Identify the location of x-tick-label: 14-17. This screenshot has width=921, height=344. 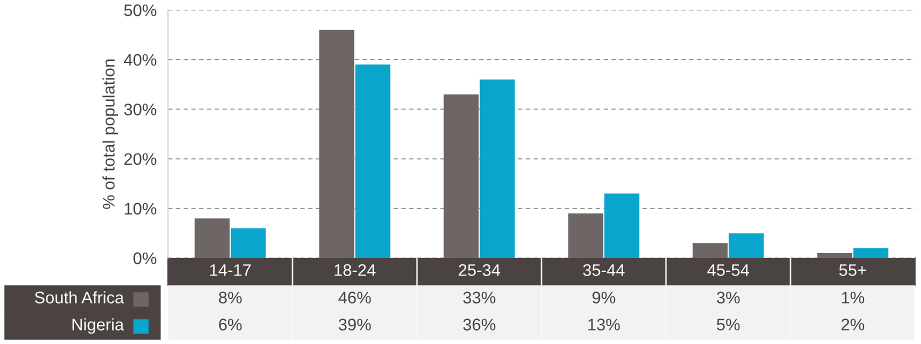
(230, 270).